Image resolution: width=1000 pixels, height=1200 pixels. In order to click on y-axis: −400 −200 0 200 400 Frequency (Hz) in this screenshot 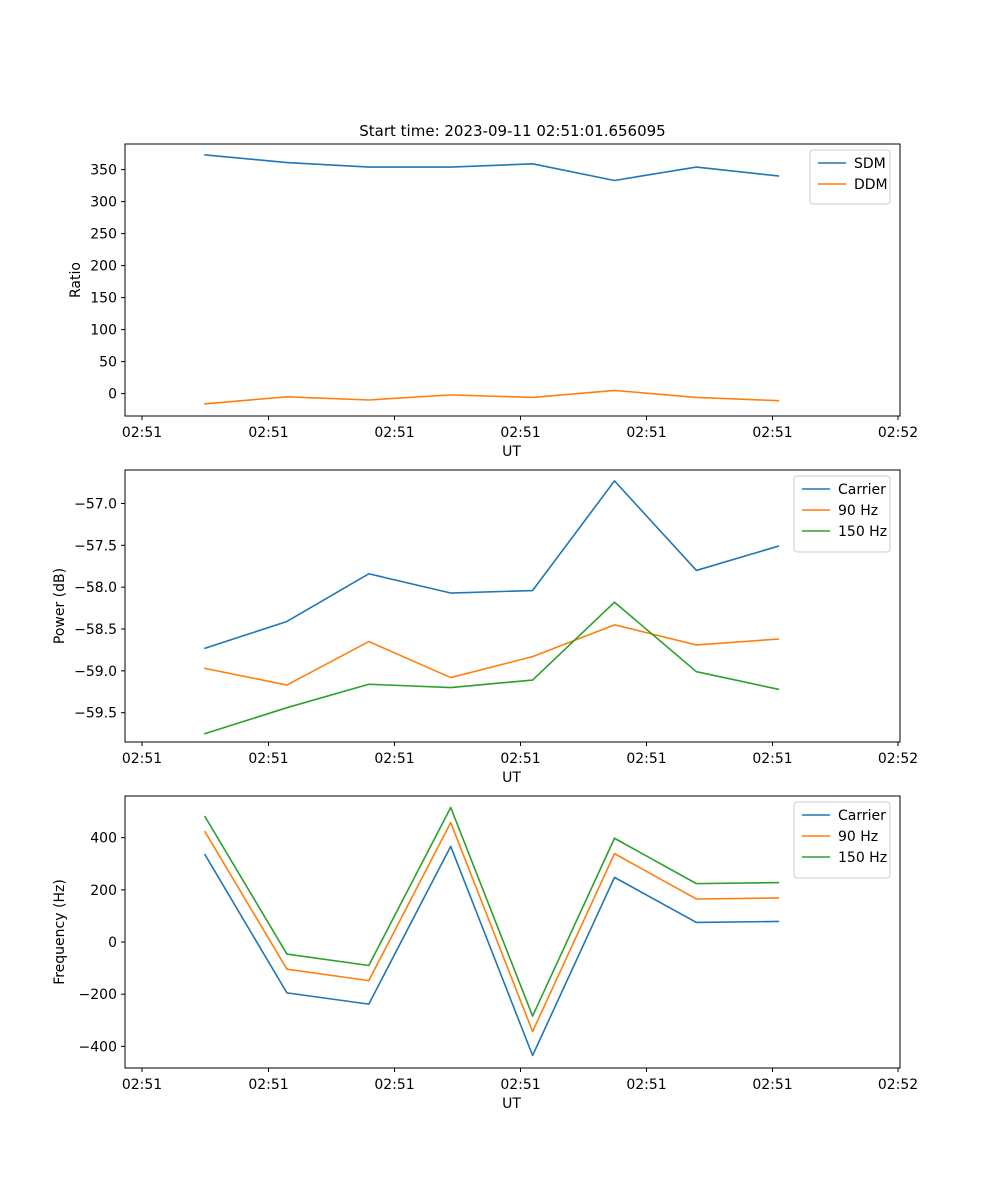, I will do `click(88, 943)`.